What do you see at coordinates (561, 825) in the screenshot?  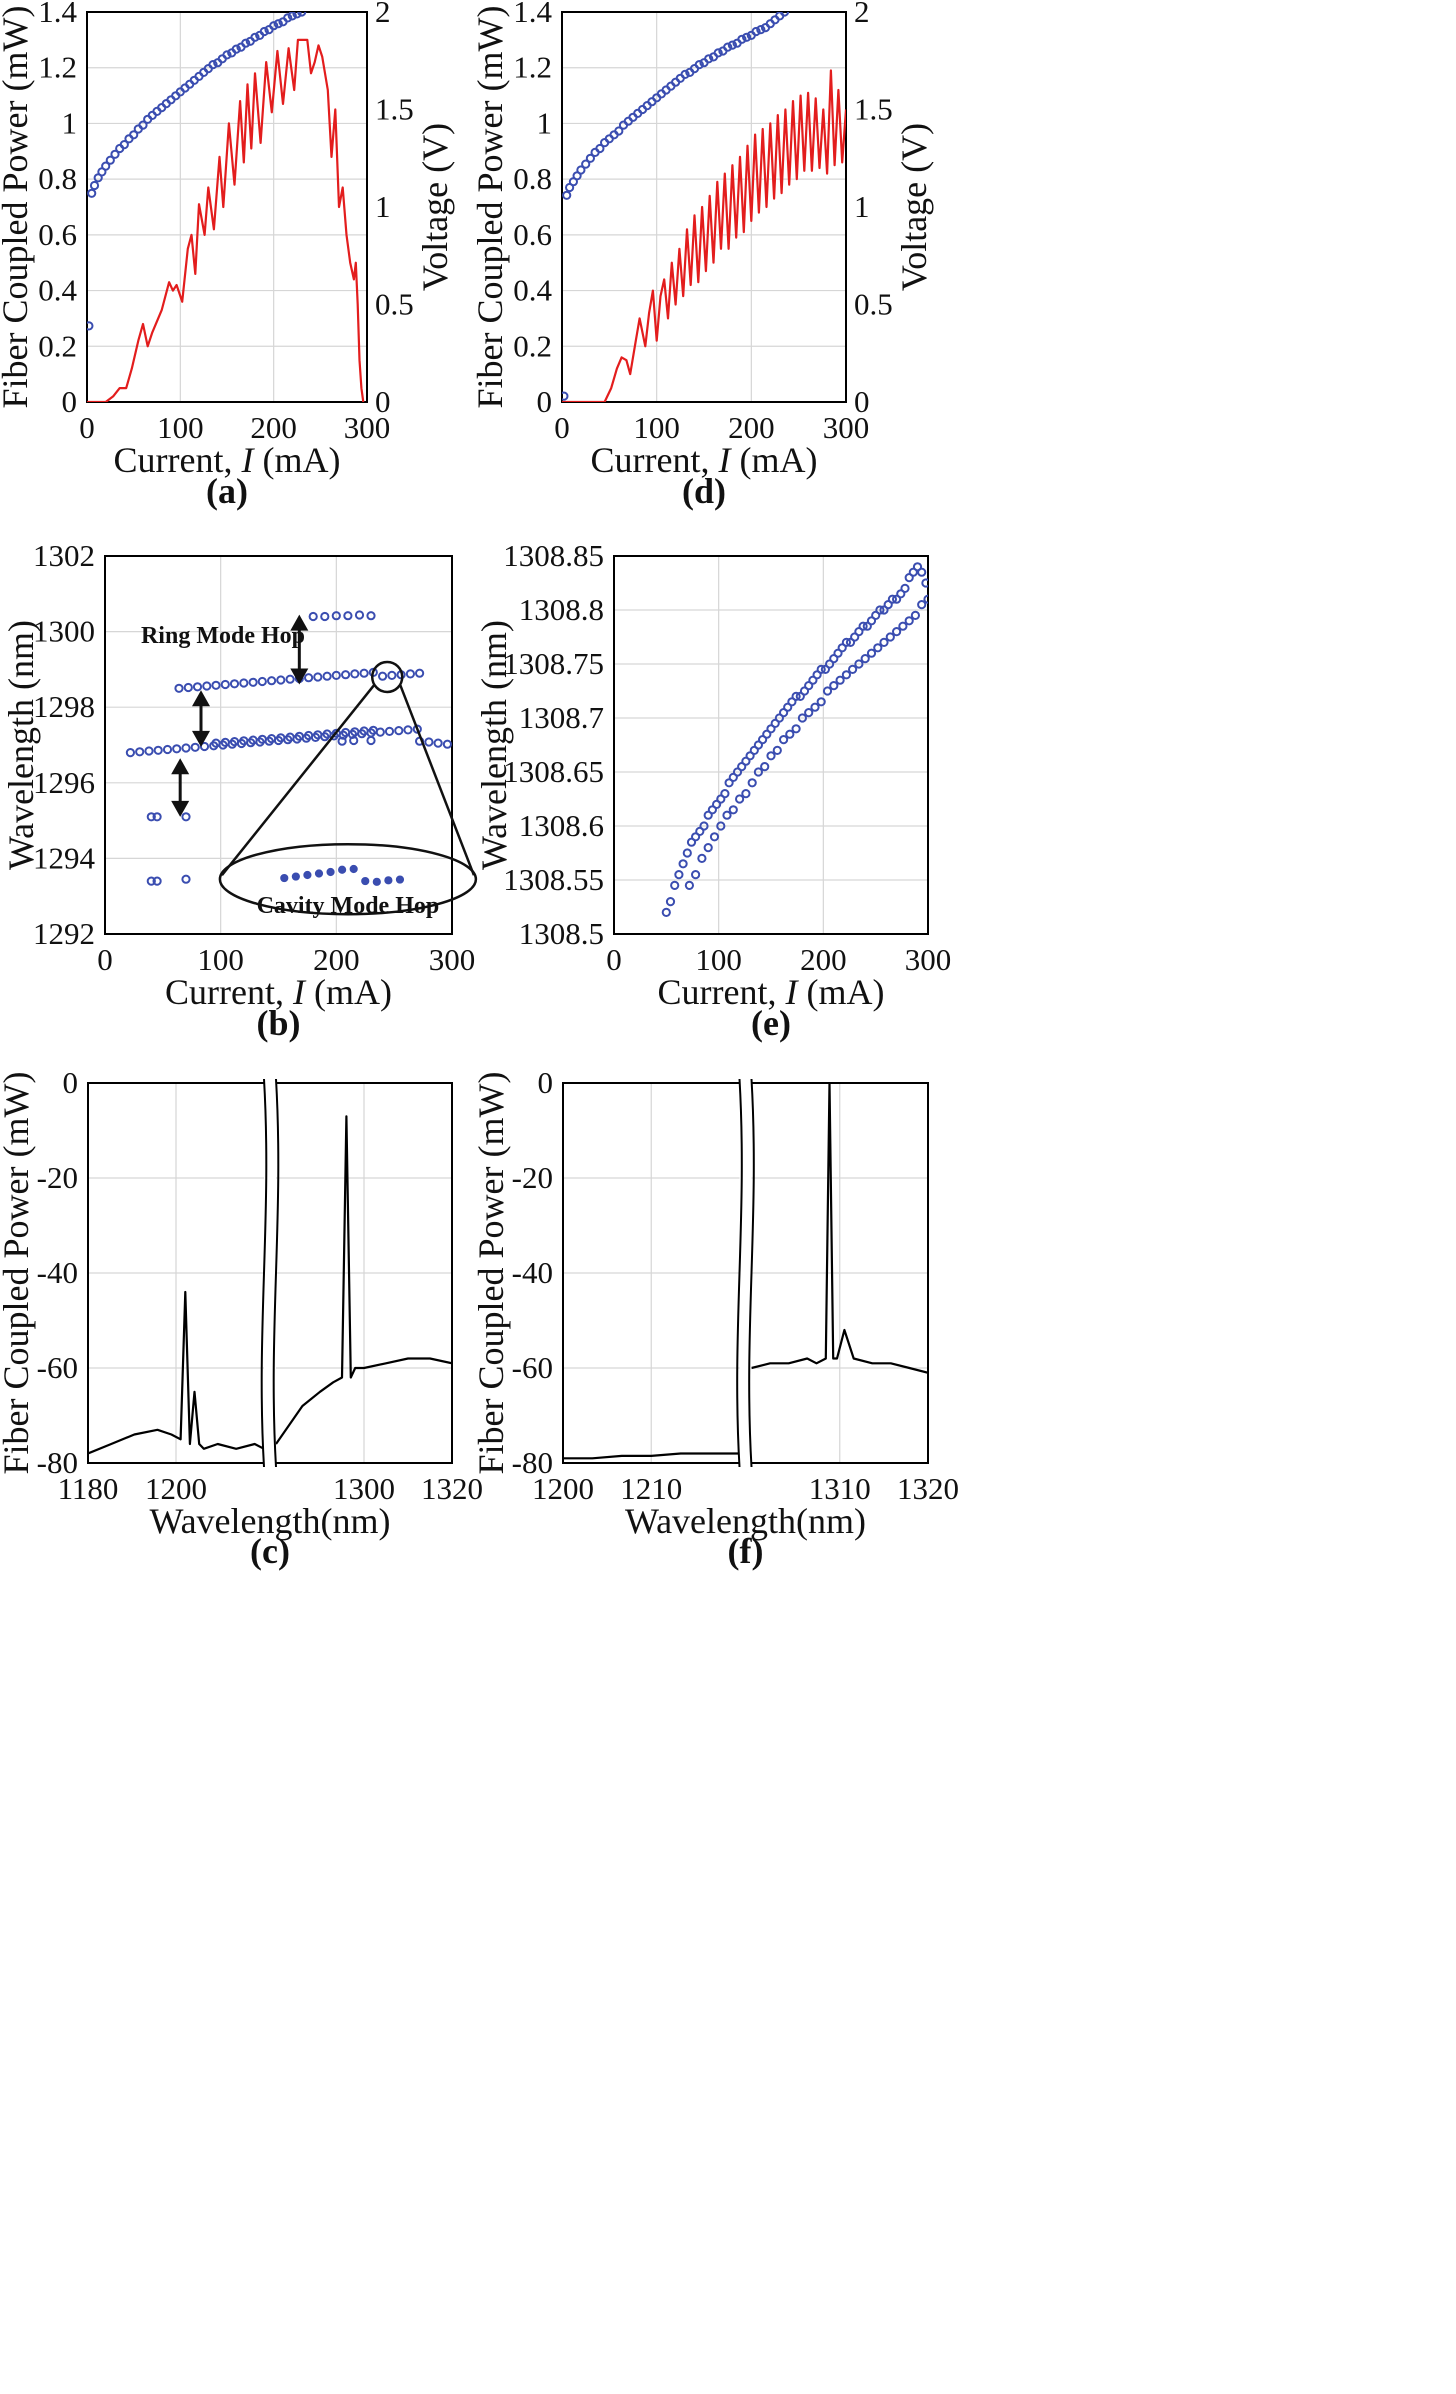 I see `y-tick-label: 1308.6` at bounding box center [561, 825].